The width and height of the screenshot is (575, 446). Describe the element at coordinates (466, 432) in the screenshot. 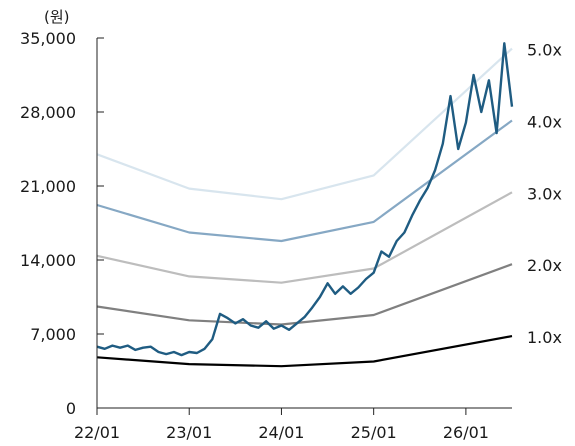

I see `x-tick-label: 26/01` at that location.